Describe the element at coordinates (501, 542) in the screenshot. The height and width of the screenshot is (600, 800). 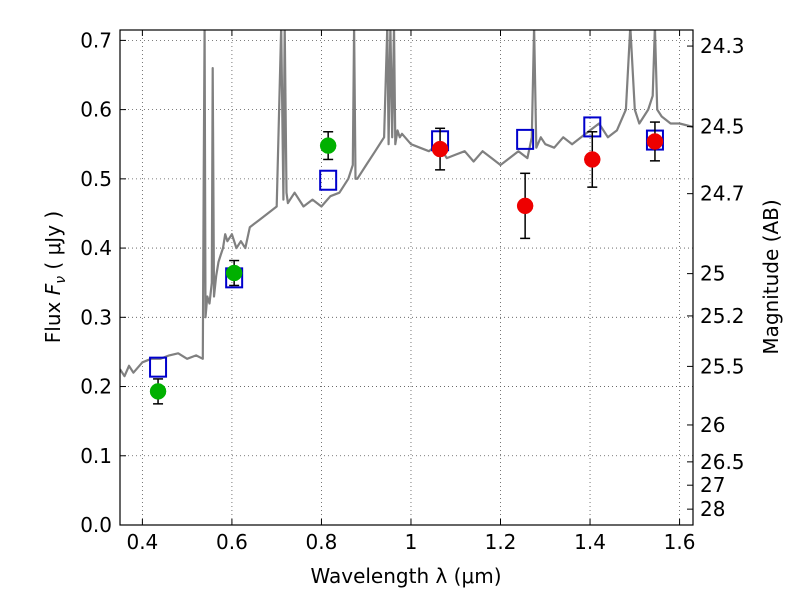
I see `x-tick-label: 1.2` at that location.